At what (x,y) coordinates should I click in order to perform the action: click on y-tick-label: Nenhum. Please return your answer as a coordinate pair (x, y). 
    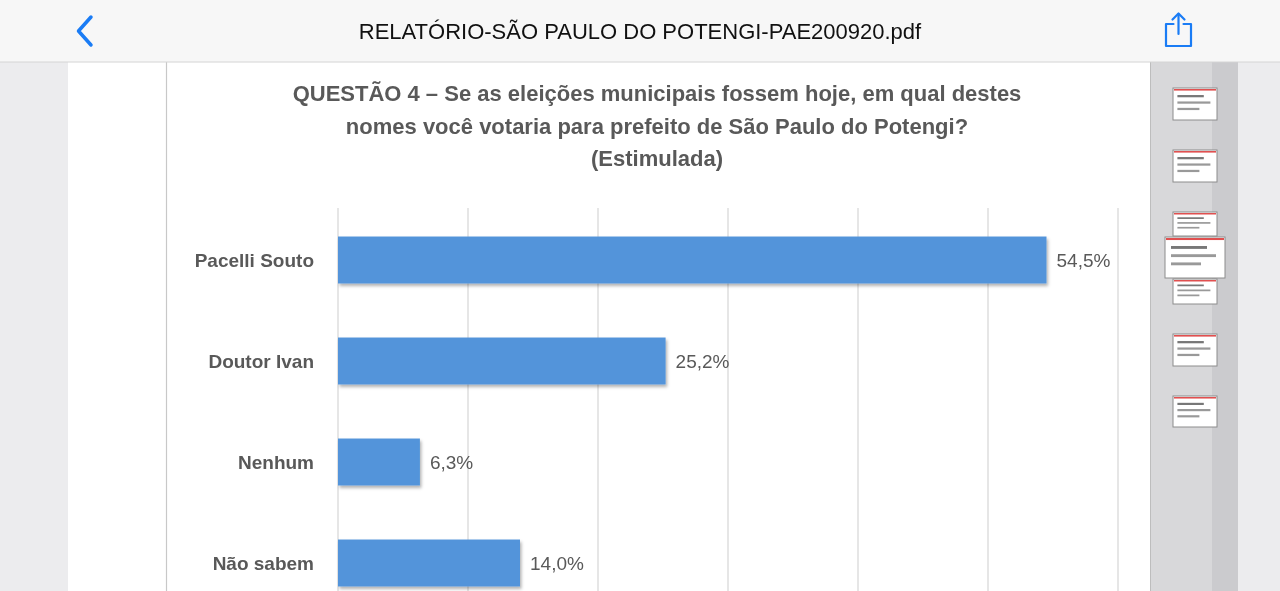
    Looking at the image, I should click on (276, 462).